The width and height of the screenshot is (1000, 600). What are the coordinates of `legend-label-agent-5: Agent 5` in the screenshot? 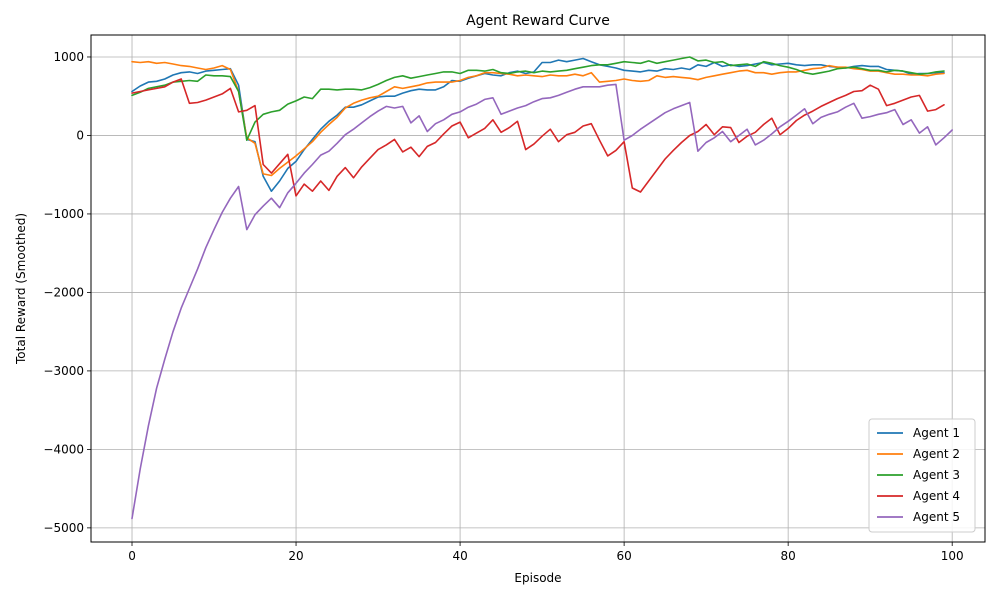 It's located at (936, 517).